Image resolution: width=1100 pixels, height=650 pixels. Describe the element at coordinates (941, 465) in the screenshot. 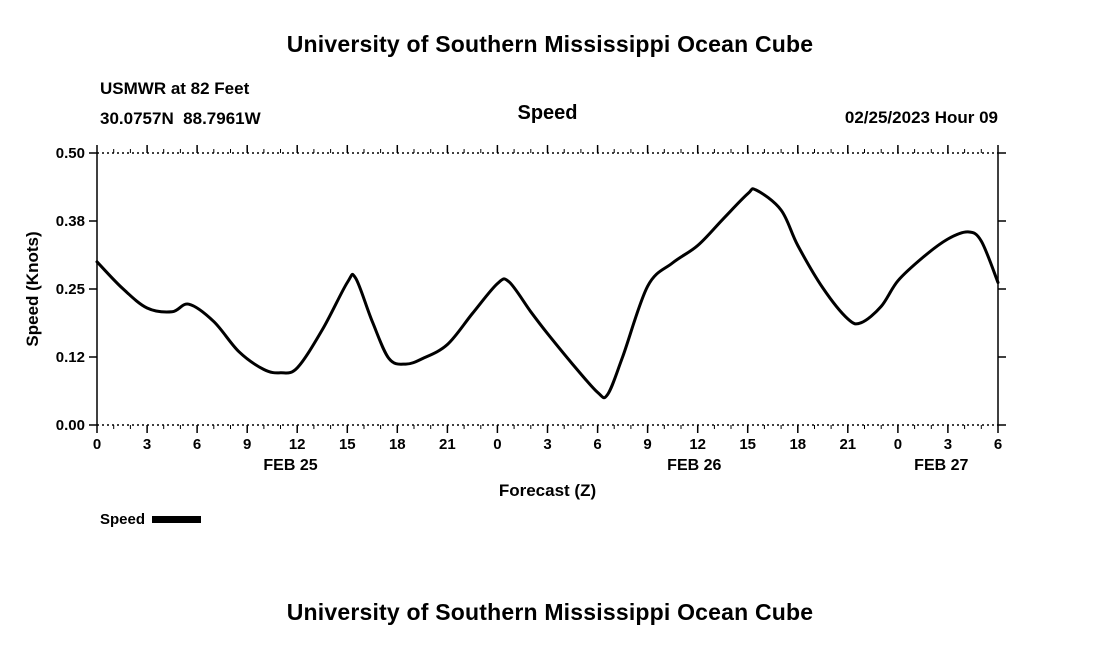

I see `x-date-label: FEB 27` at that location.